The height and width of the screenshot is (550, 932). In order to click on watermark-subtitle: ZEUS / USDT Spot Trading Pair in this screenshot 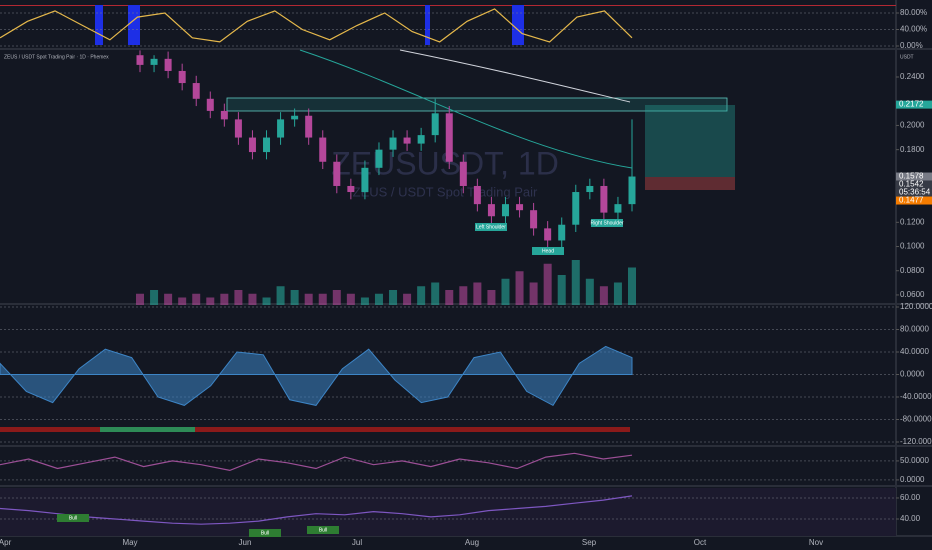, I will do `click(445, 191)`.